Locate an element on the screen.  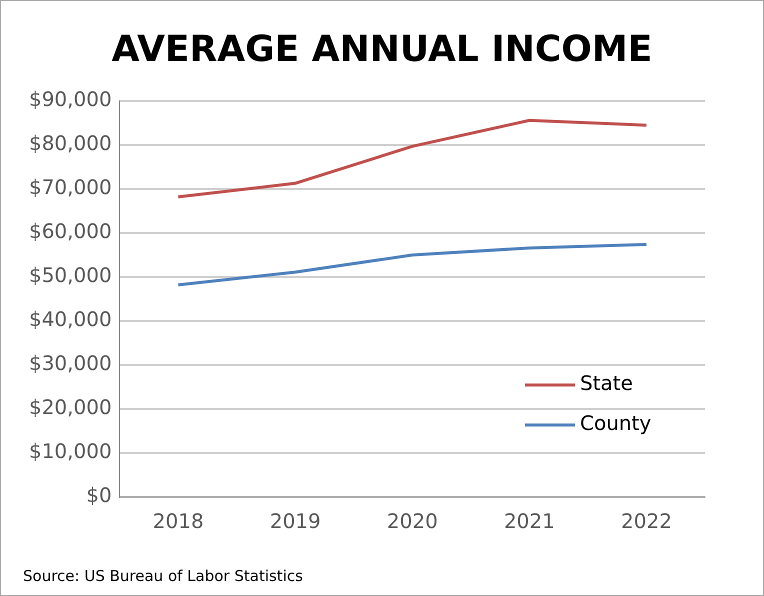
source-note: Source: US Bureau of Labor Statistics is located at coordinates (163, 576).